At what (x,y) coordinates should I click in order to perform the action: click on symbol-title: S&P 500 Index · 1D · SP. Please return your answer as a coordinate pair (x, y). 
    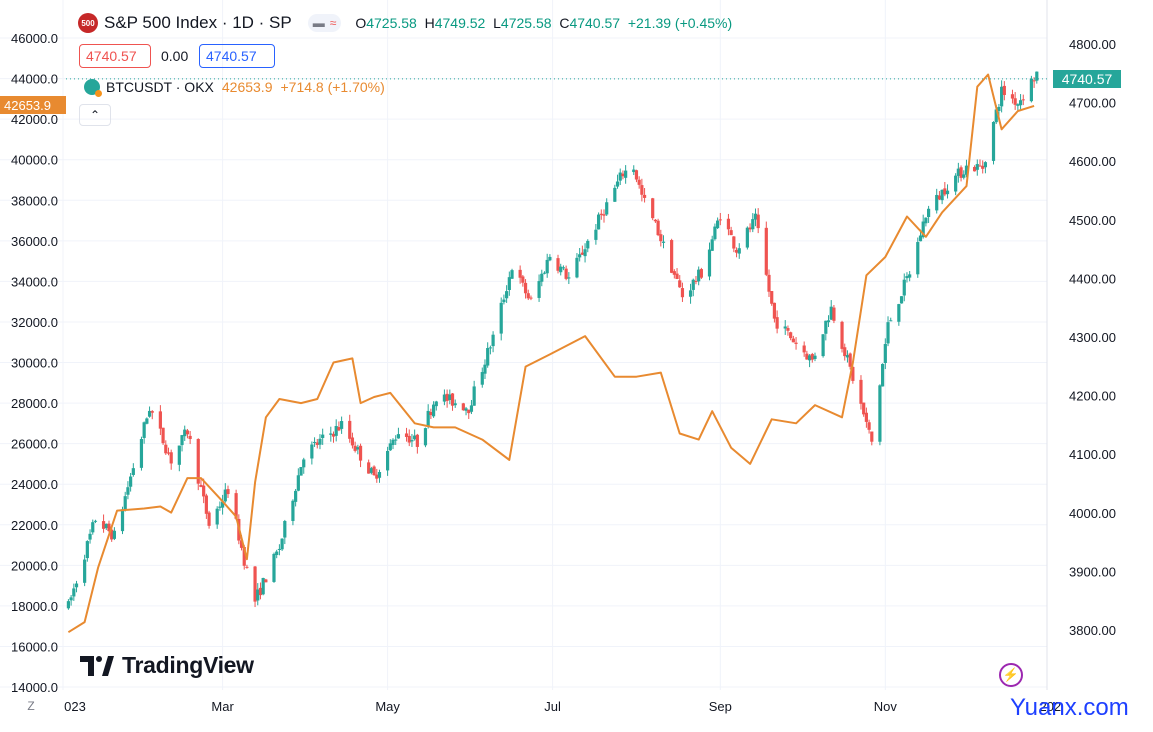
    Looking at the image, I should click on (198, 22).